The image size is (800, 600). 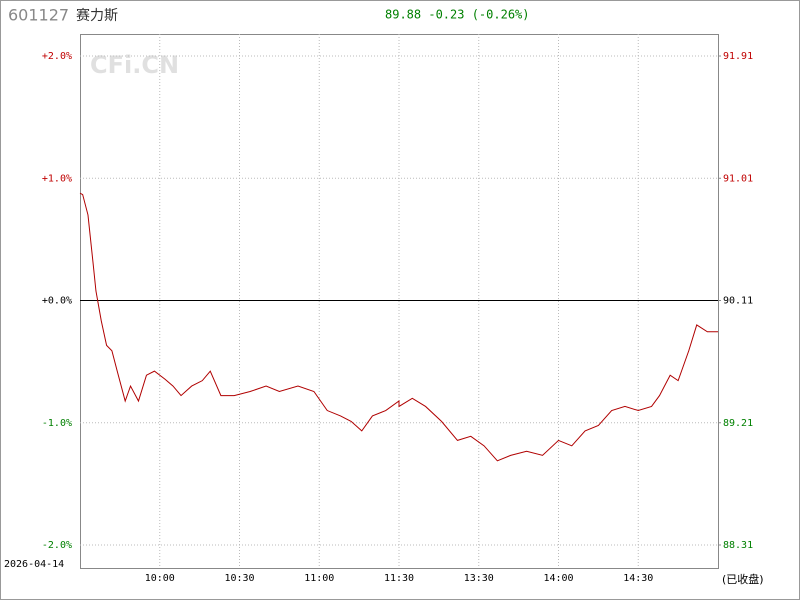 What do you see at coordinates (160, 578) in the screenshot?
I see `x-tick-label: 10:00` at bounding box center [160, 578].